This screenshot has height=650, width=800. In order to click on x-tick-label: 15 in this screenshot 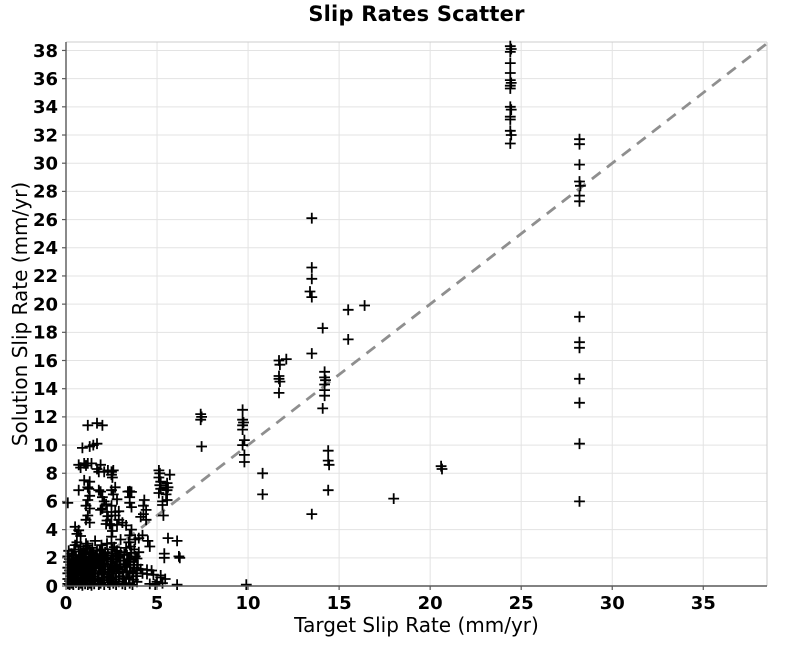, I will do `click(339, 603)`.